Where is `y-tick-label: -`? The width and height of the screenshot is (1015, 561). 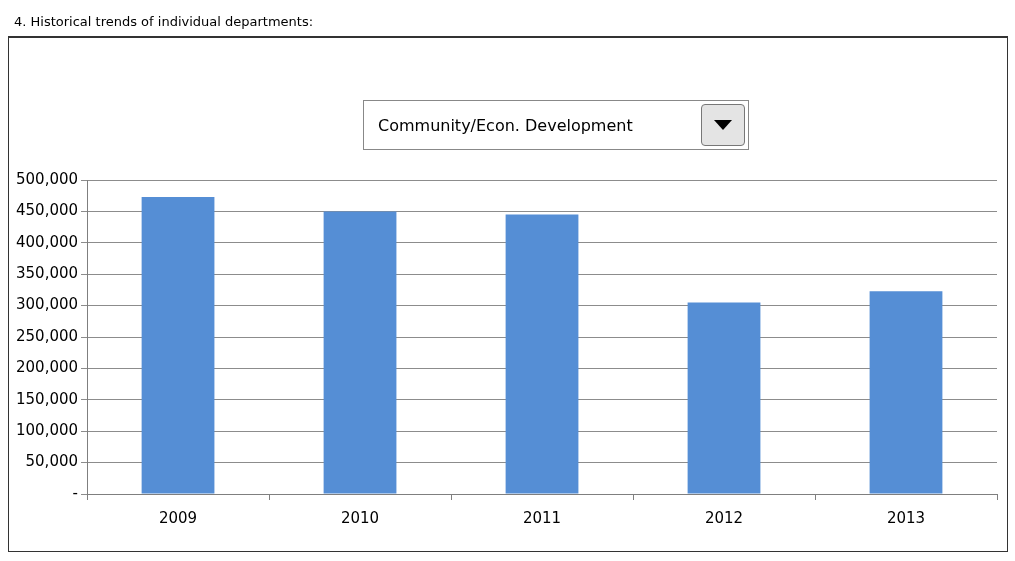 y-tick-label: - is located at coordinates (75, 492).